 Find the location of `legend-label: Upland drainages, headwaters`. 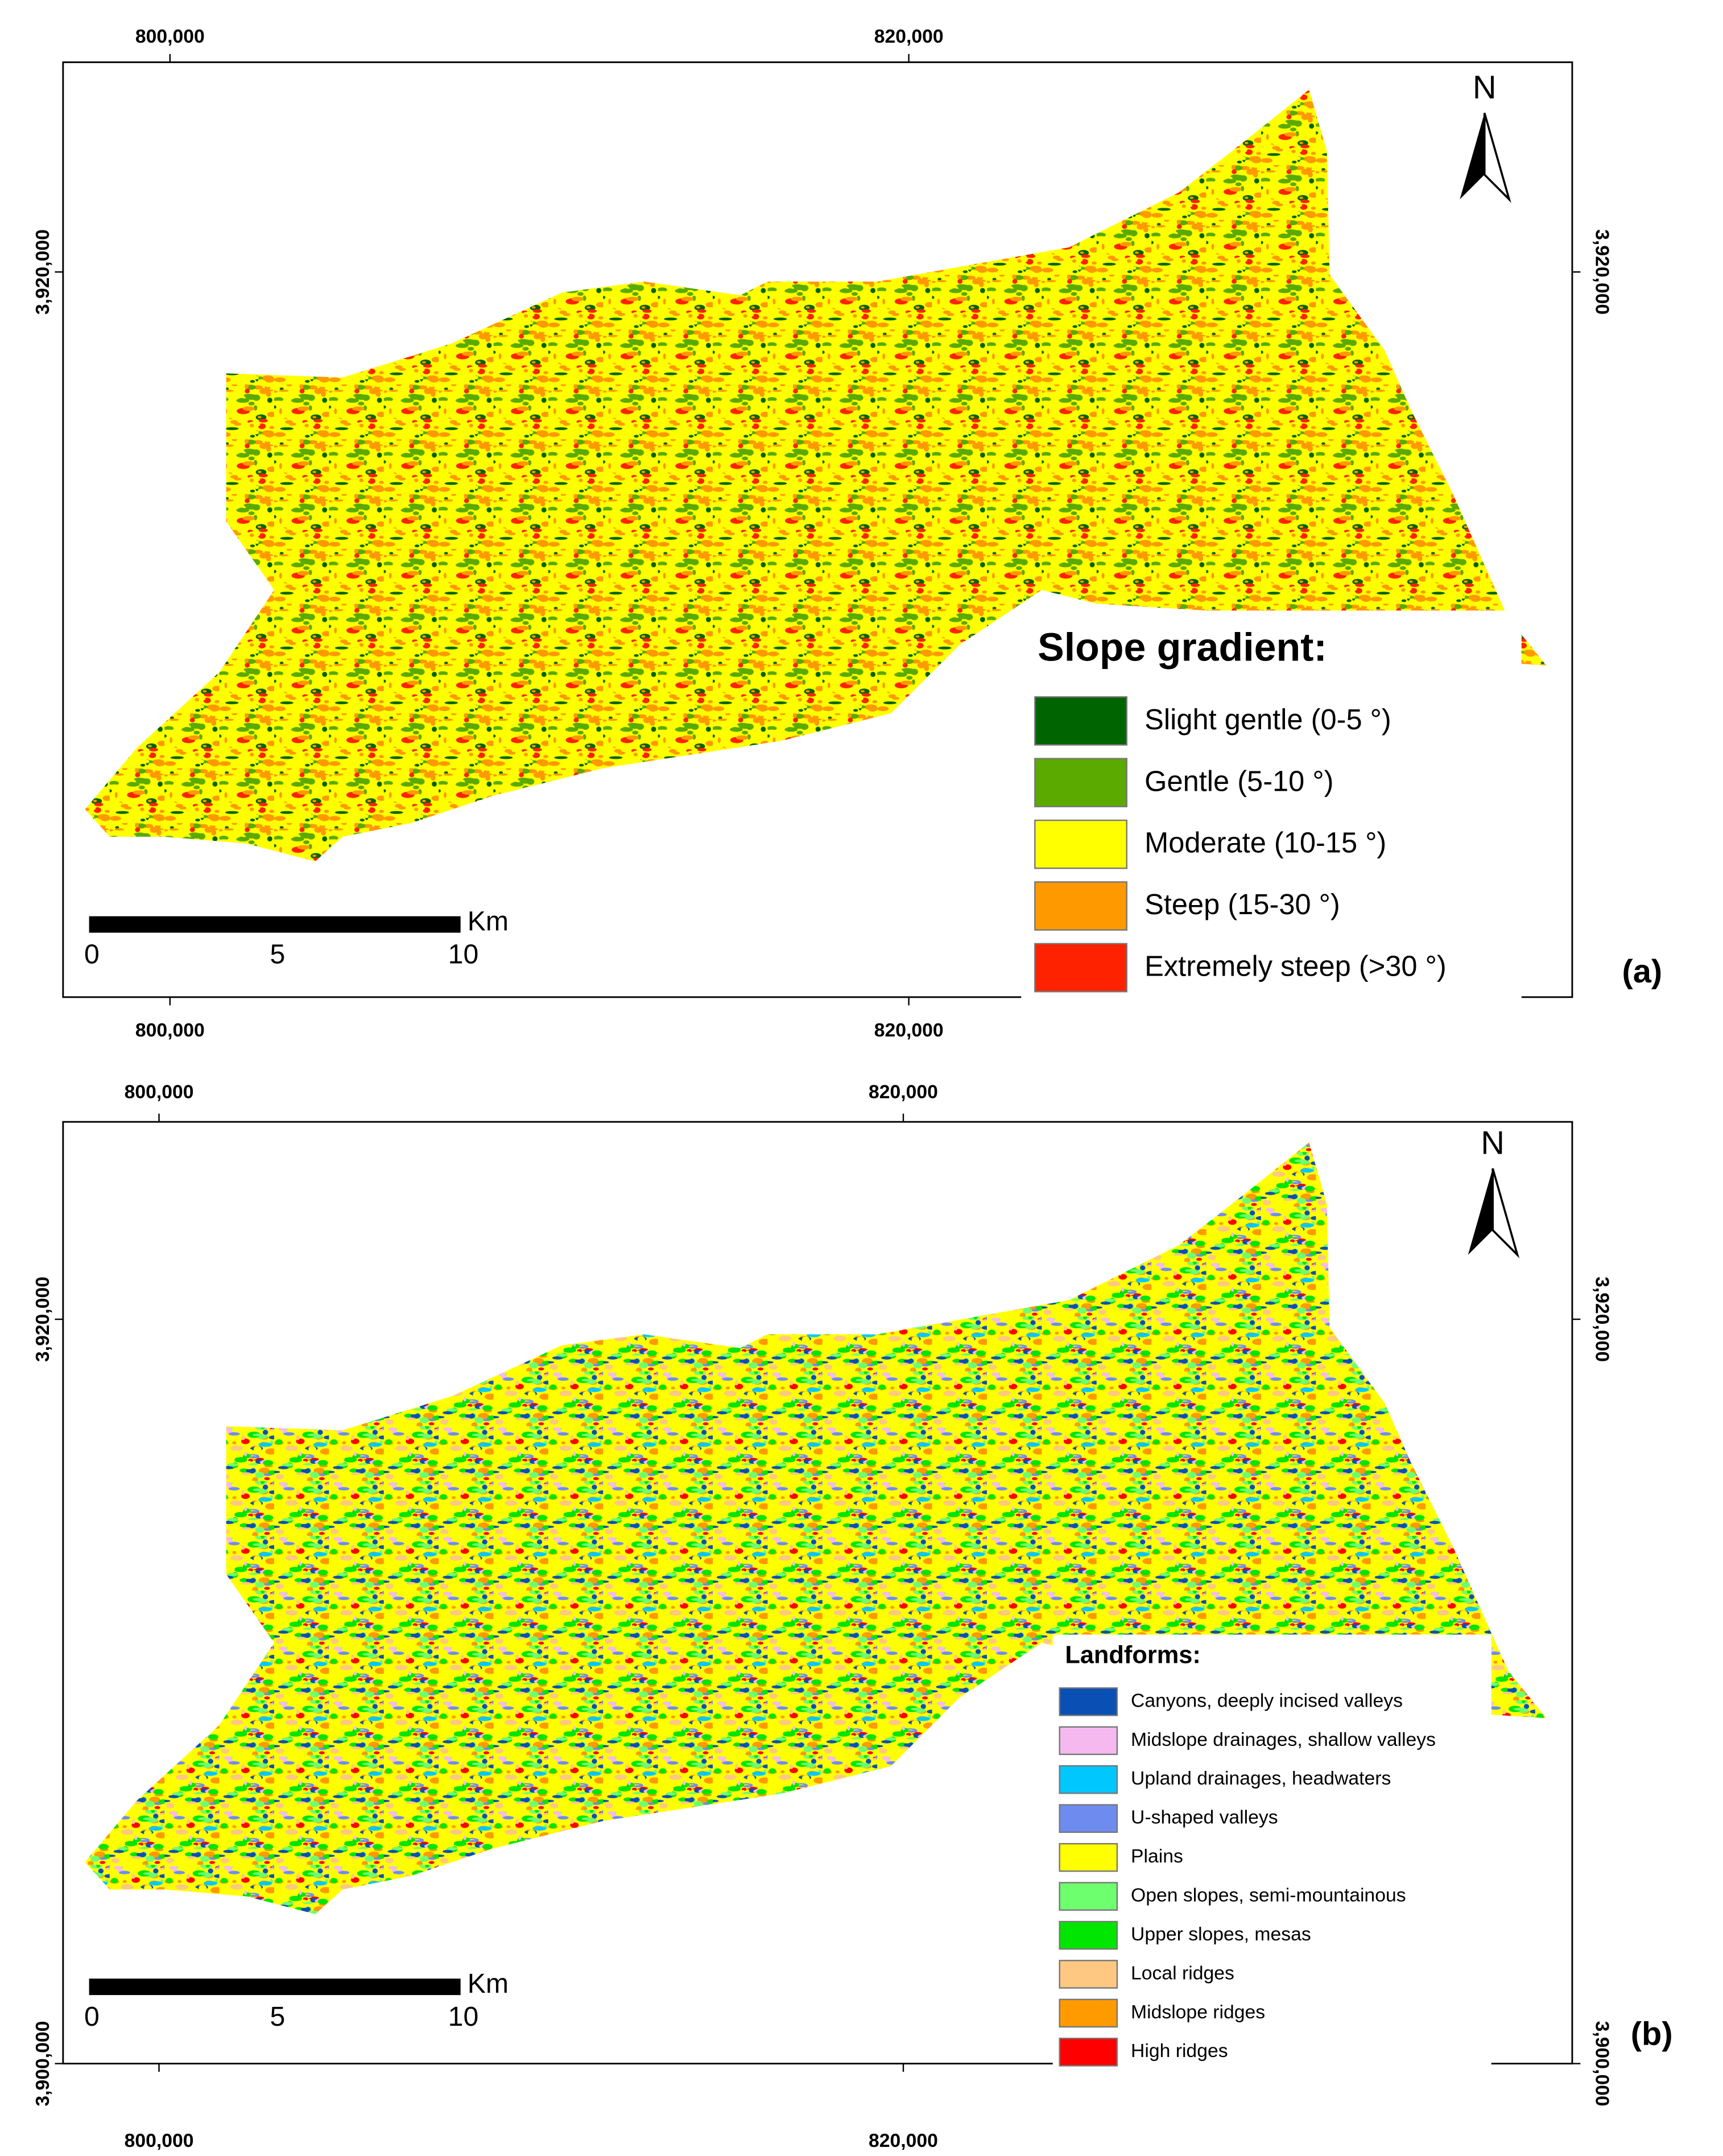

legend-label: Upland drainages, headwaters is located at coordinates (1261, 1778).